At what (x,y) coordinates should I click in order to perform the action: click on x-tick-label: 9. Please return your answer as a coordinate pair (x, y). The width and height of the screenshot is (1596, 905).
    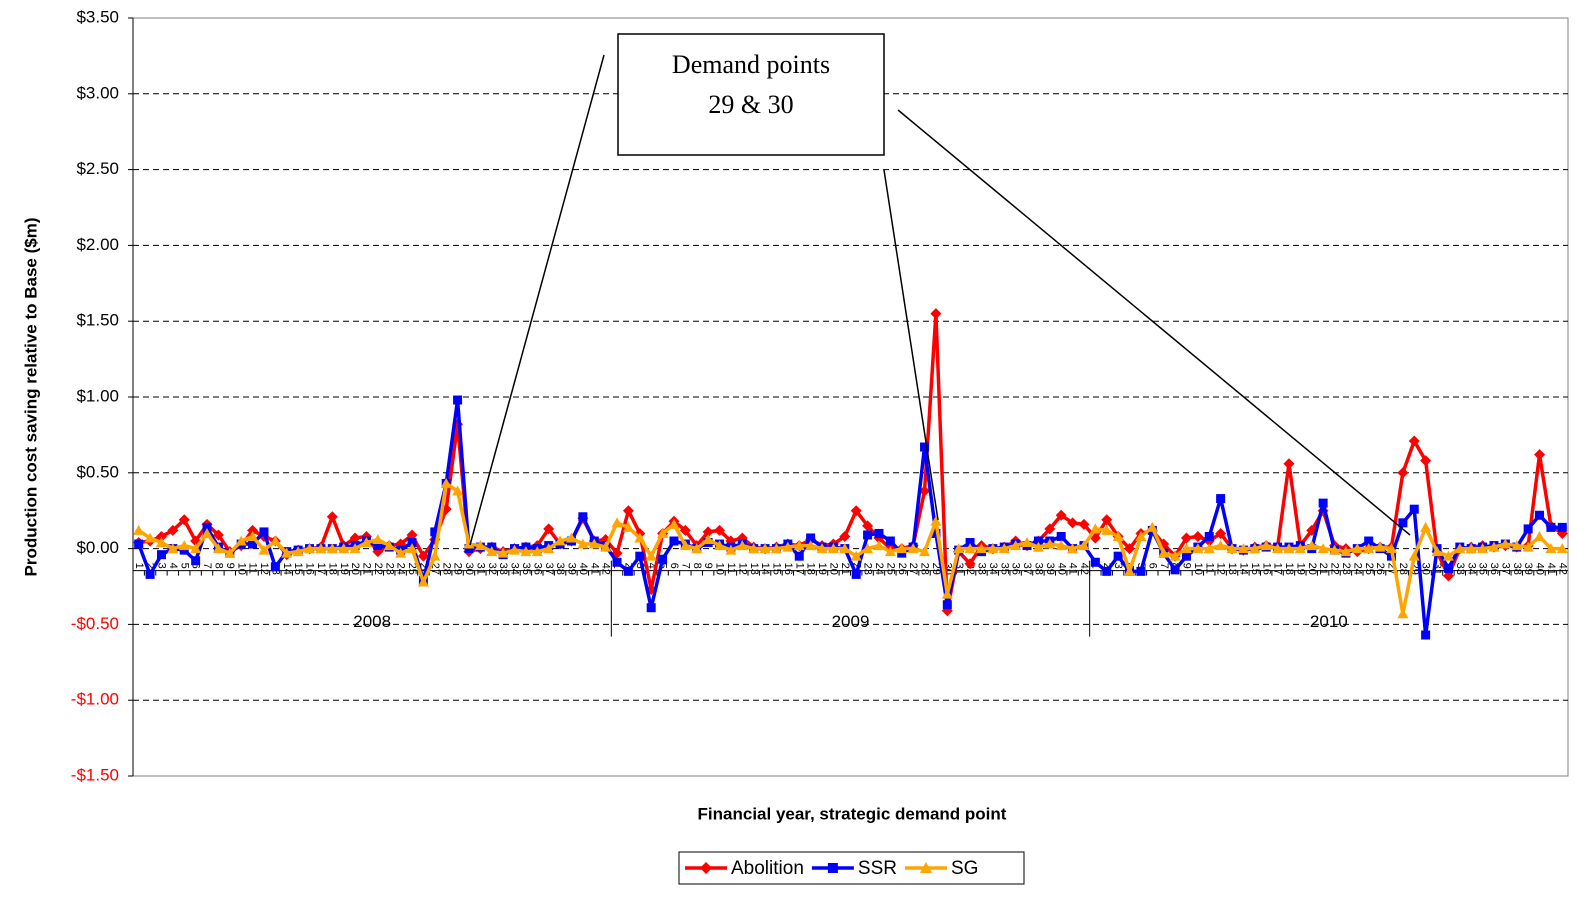
    Looking at the image, I should click on (230, 566).